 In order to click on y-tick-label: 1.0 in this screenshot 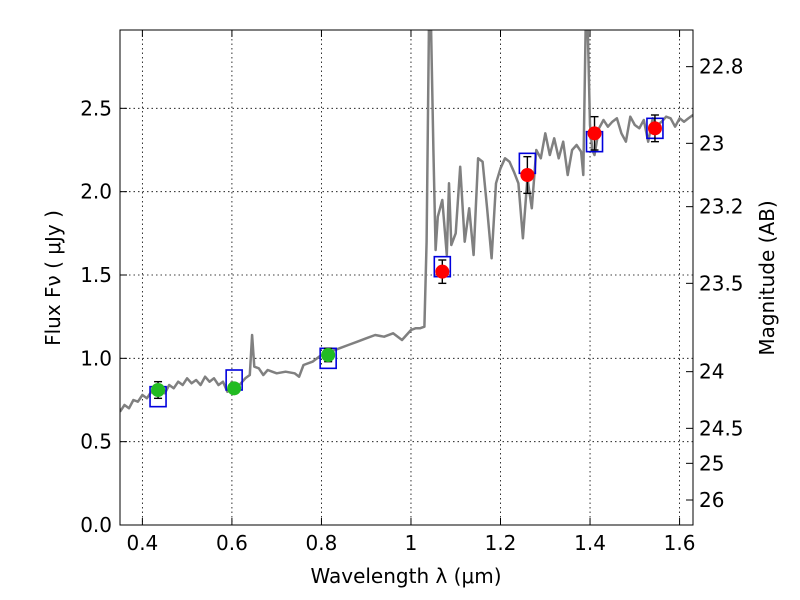, I will do `click(96, 358)`.